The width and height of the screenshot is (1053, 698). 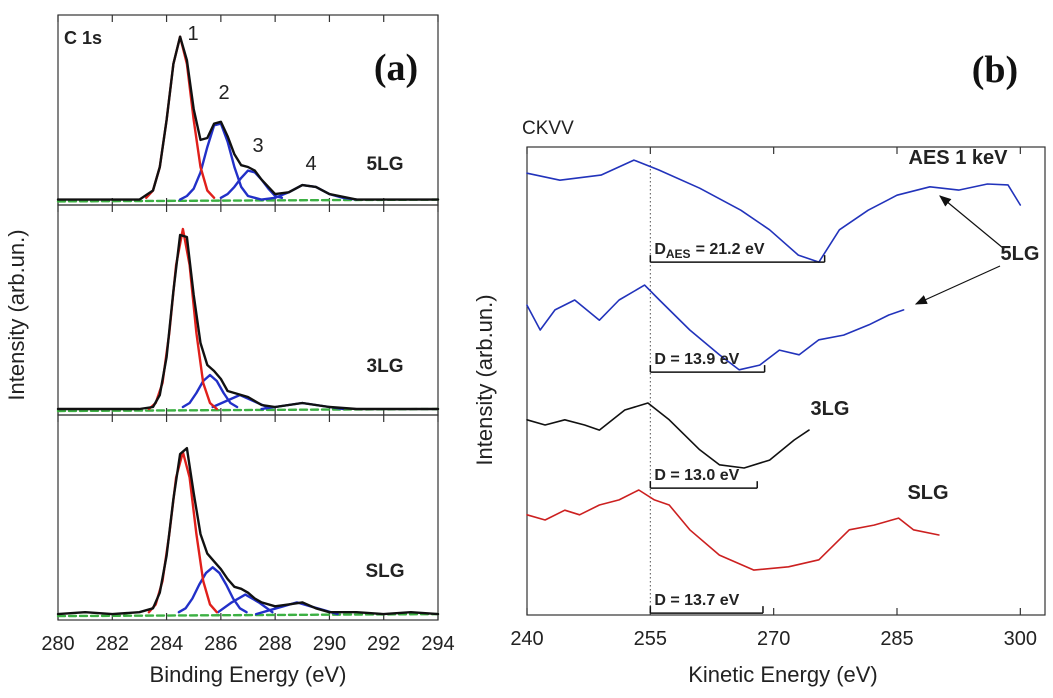 I want to click on annotation: D = 13.9 eV, so click(x=696, y=359).